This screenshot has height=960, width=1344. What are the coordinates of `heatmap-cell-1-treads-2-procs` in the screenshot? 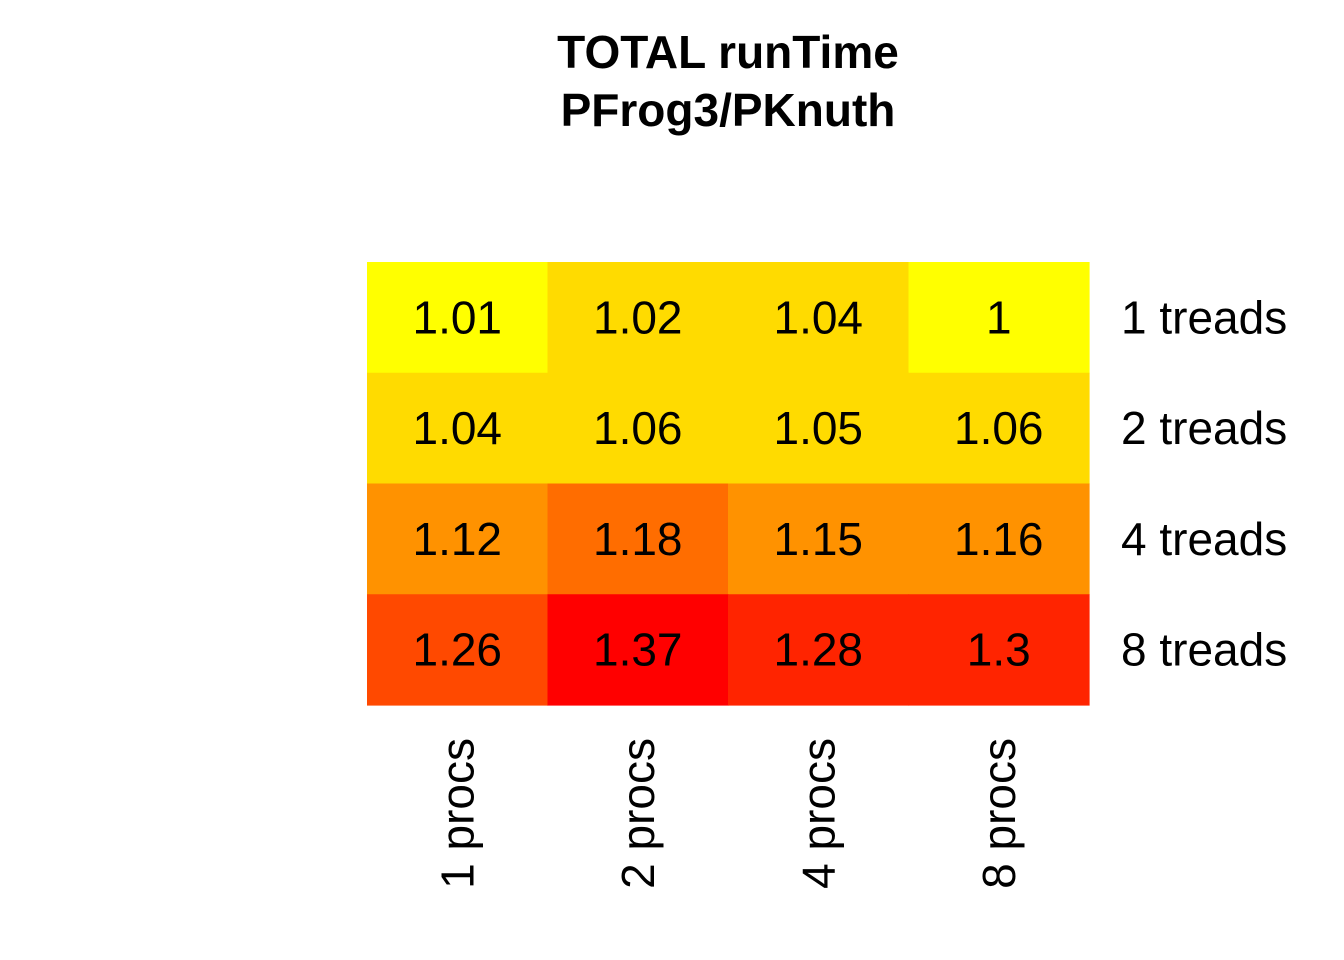 It's located at (638, 318).